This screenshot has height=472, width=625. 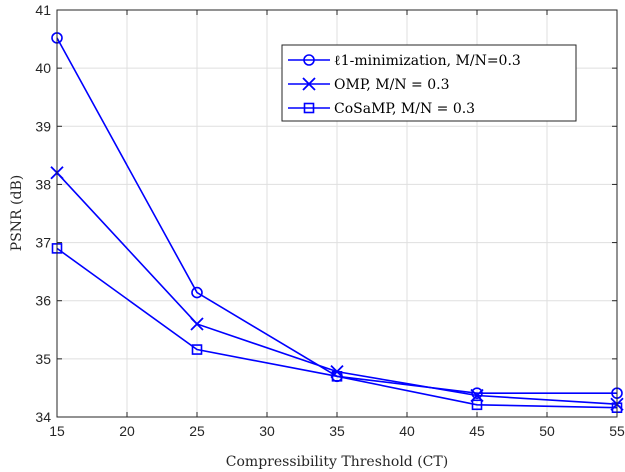 I want to click on x-tick-label: 20, so click(x=127, y=431).